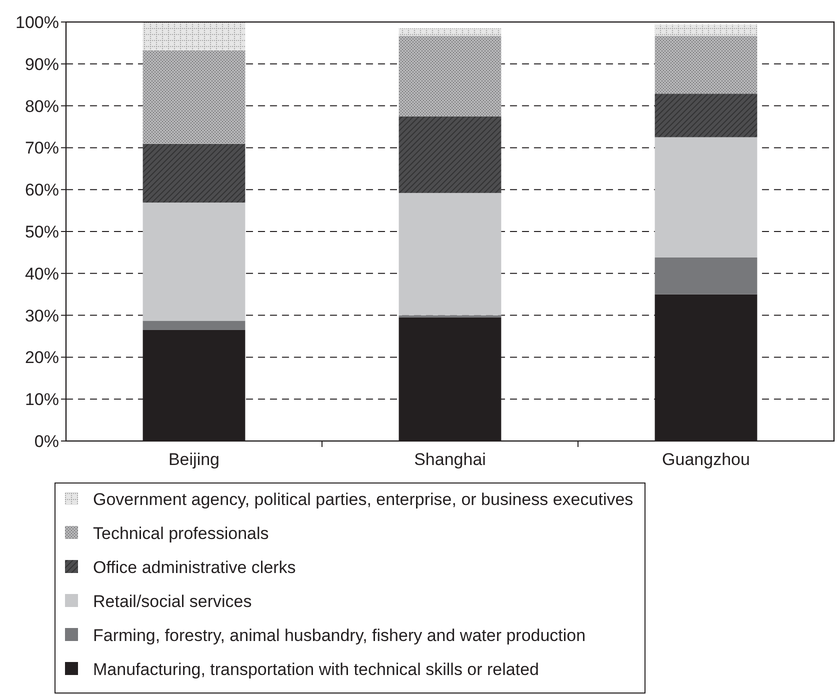  Describe the element at coordinates (37, 22) in the screenshot. I see `y-tick-label: 100%` at that location.